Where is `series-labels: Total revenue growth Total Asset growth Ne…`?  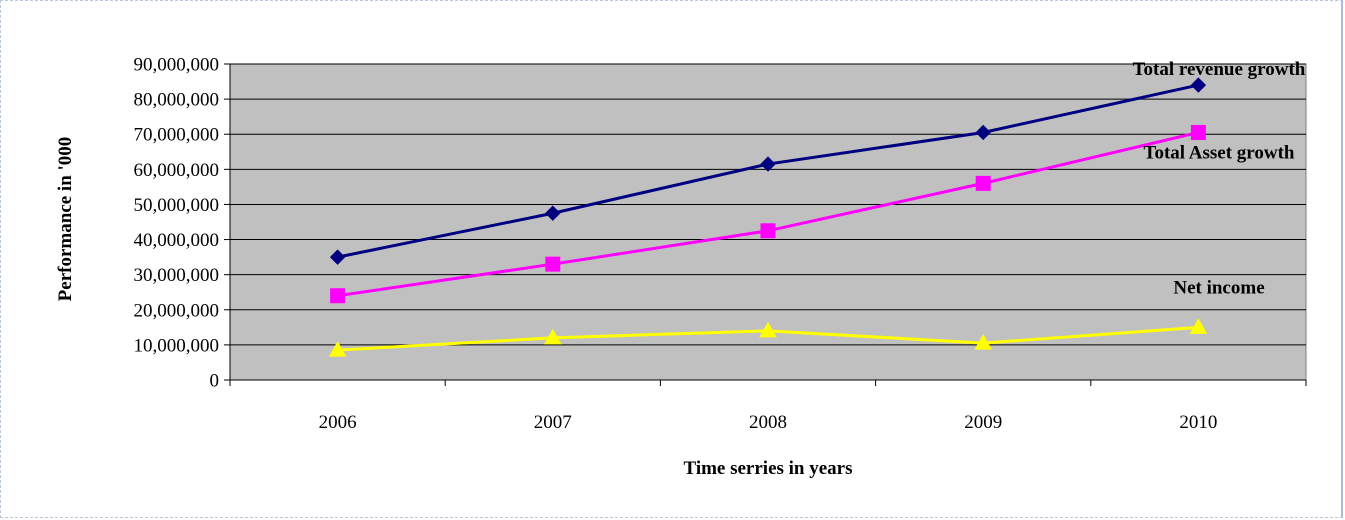
series-labels: Total revenue growth Total Asset growth Ne… is located at coordinates (1219, 178).